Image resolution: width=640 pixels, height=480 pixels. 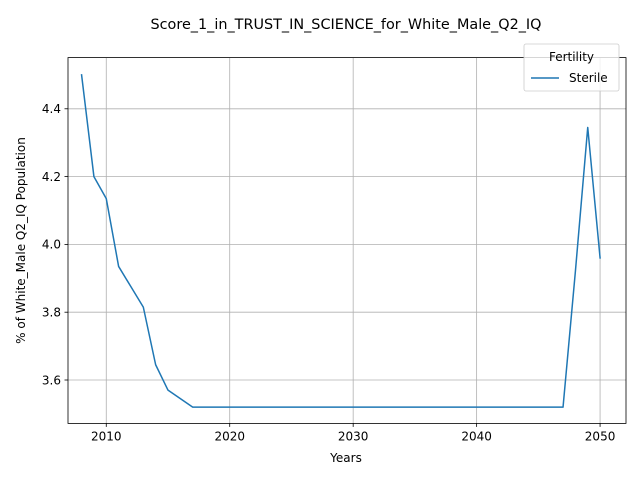 I want to click on x-axis-label: Years, so click(x=345, y=458).